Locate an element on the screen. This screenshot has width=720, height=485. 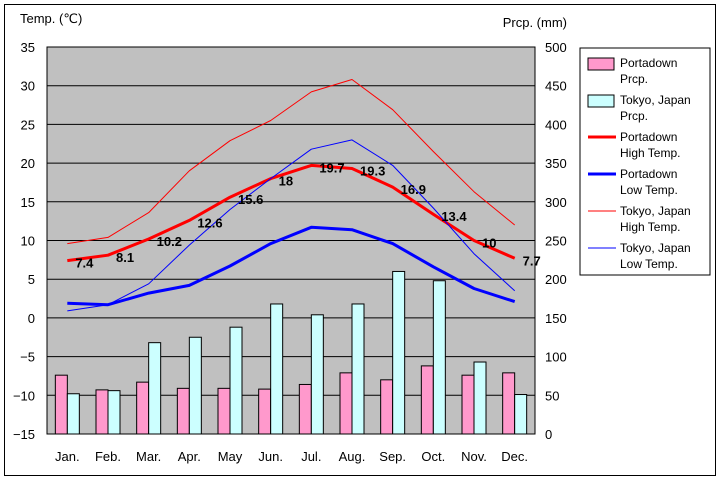
x-tick-label: Feb. is located at coordinates (108, 456).